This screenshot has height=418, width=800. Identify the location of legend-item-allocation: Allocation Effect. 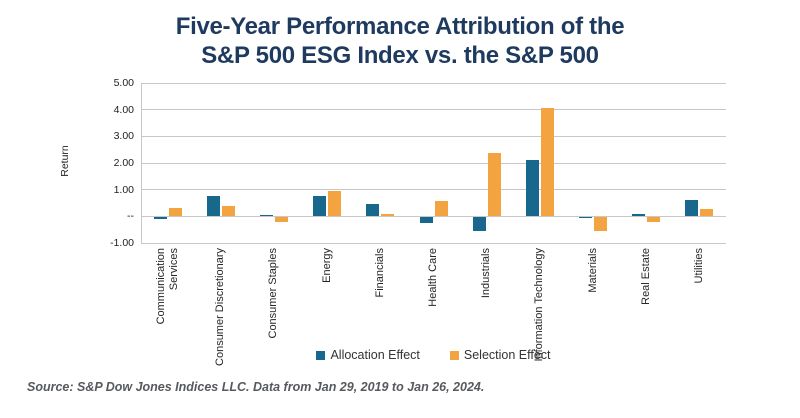
(368, 355).